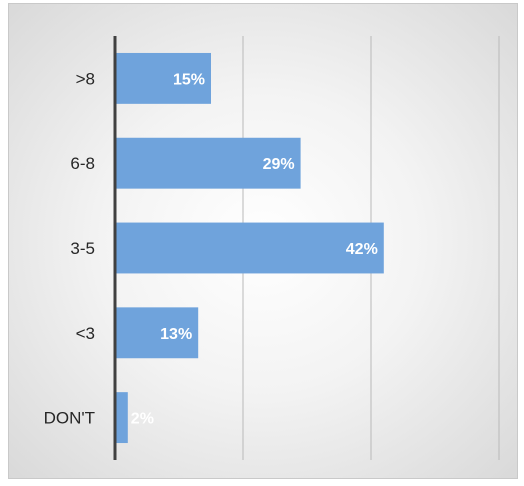 The image size is (524, 486). What do you see at coordinates (279, 164) in the screenshot?
I see `value-label-1: 29%` at bounding box center [279, 164].